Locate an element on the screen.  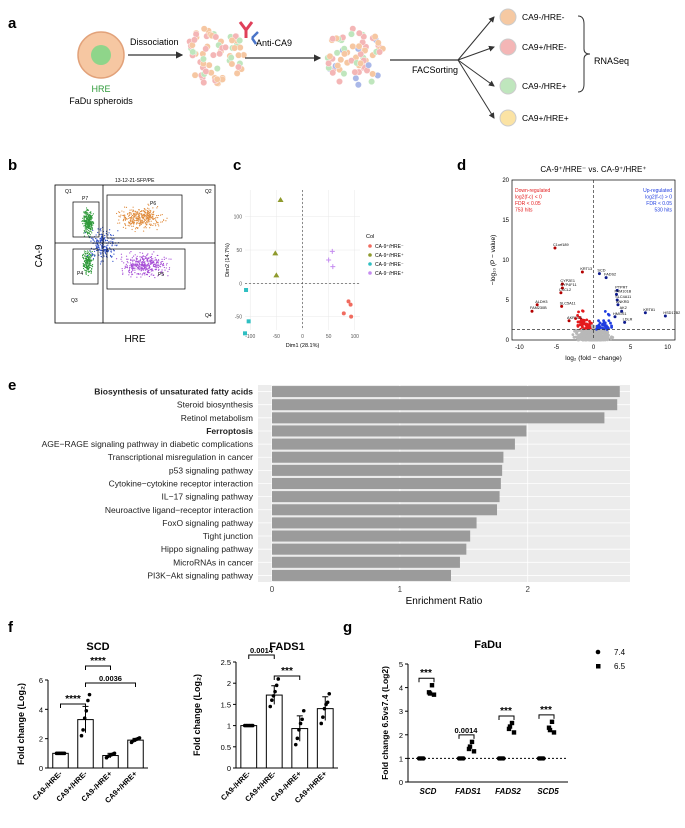
category-label: FADS1 is located at coordinates (468, 791).